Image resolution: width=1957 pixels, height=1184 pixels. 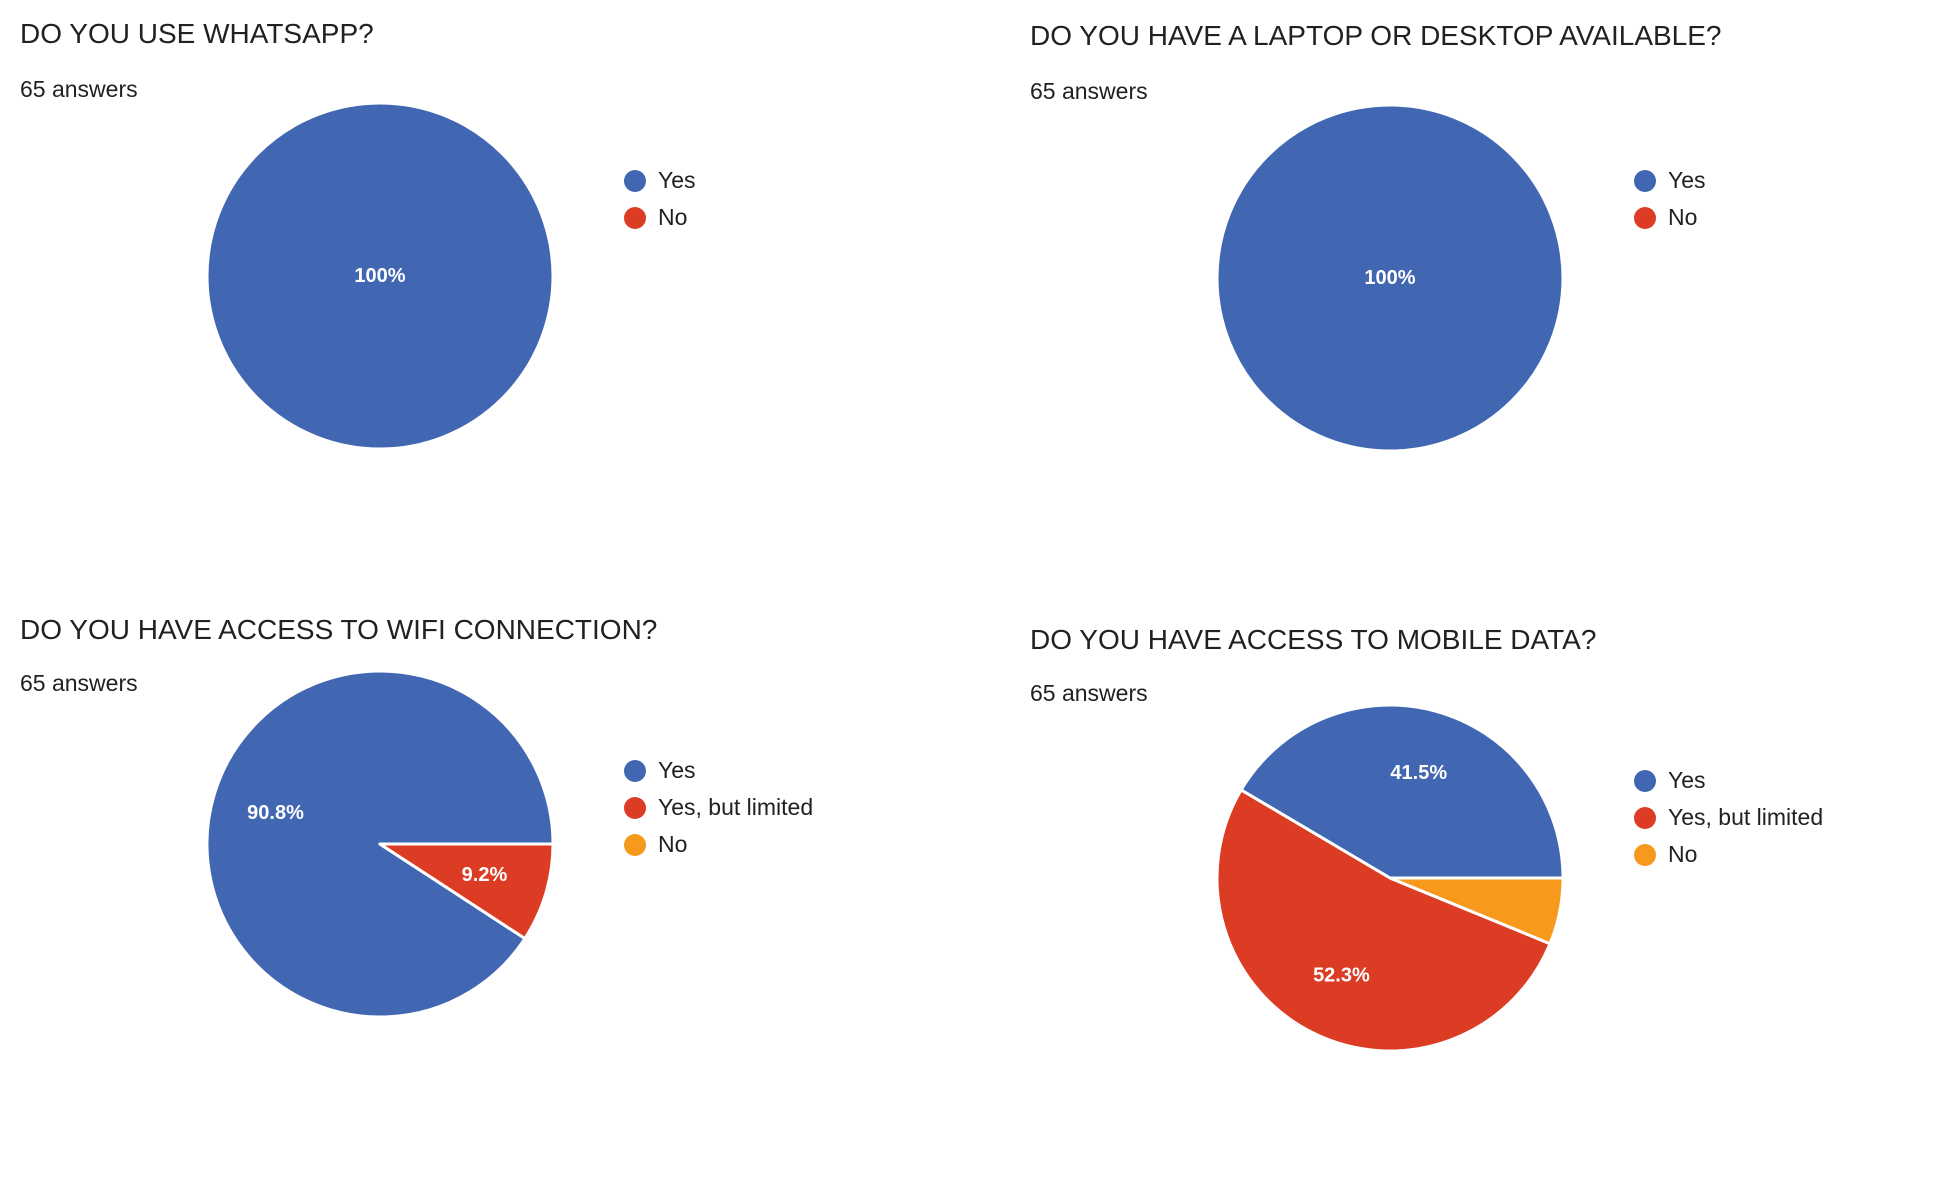 What do you see at coordinates (339, 629) in the screenshot?
I see `chart-title: DO YOU HAVE ACCESS TO WIFI CONNECTION?` at bounding box center [339, 629].